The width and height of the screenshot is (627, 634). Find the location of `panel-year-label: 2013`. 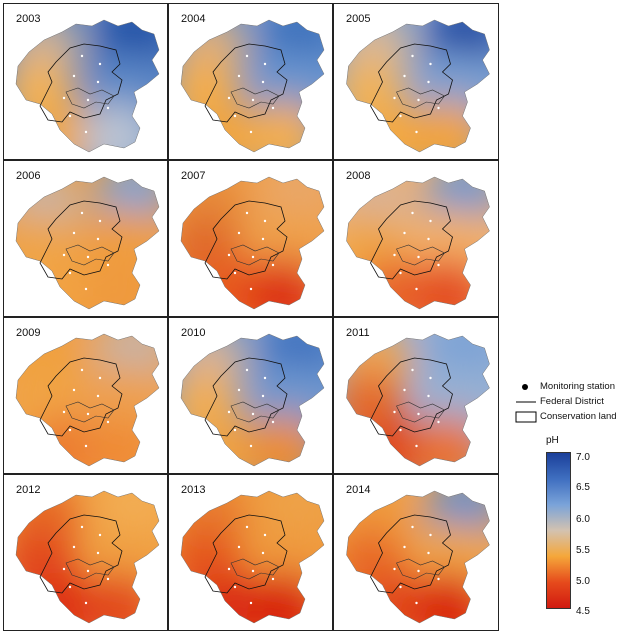

panel-year-label: 2013 is located at coordinates (193, 490).